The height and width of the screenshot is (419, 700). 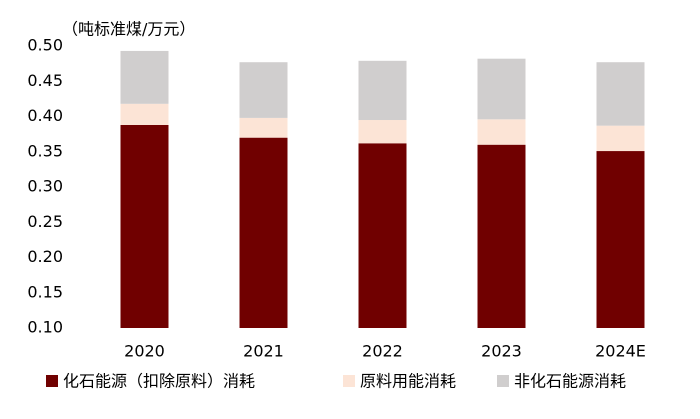 What do you see at coordinates (501, 351) in the screenshot?
I see `x-tick-label: 2023` at bounding box center [501, 351].